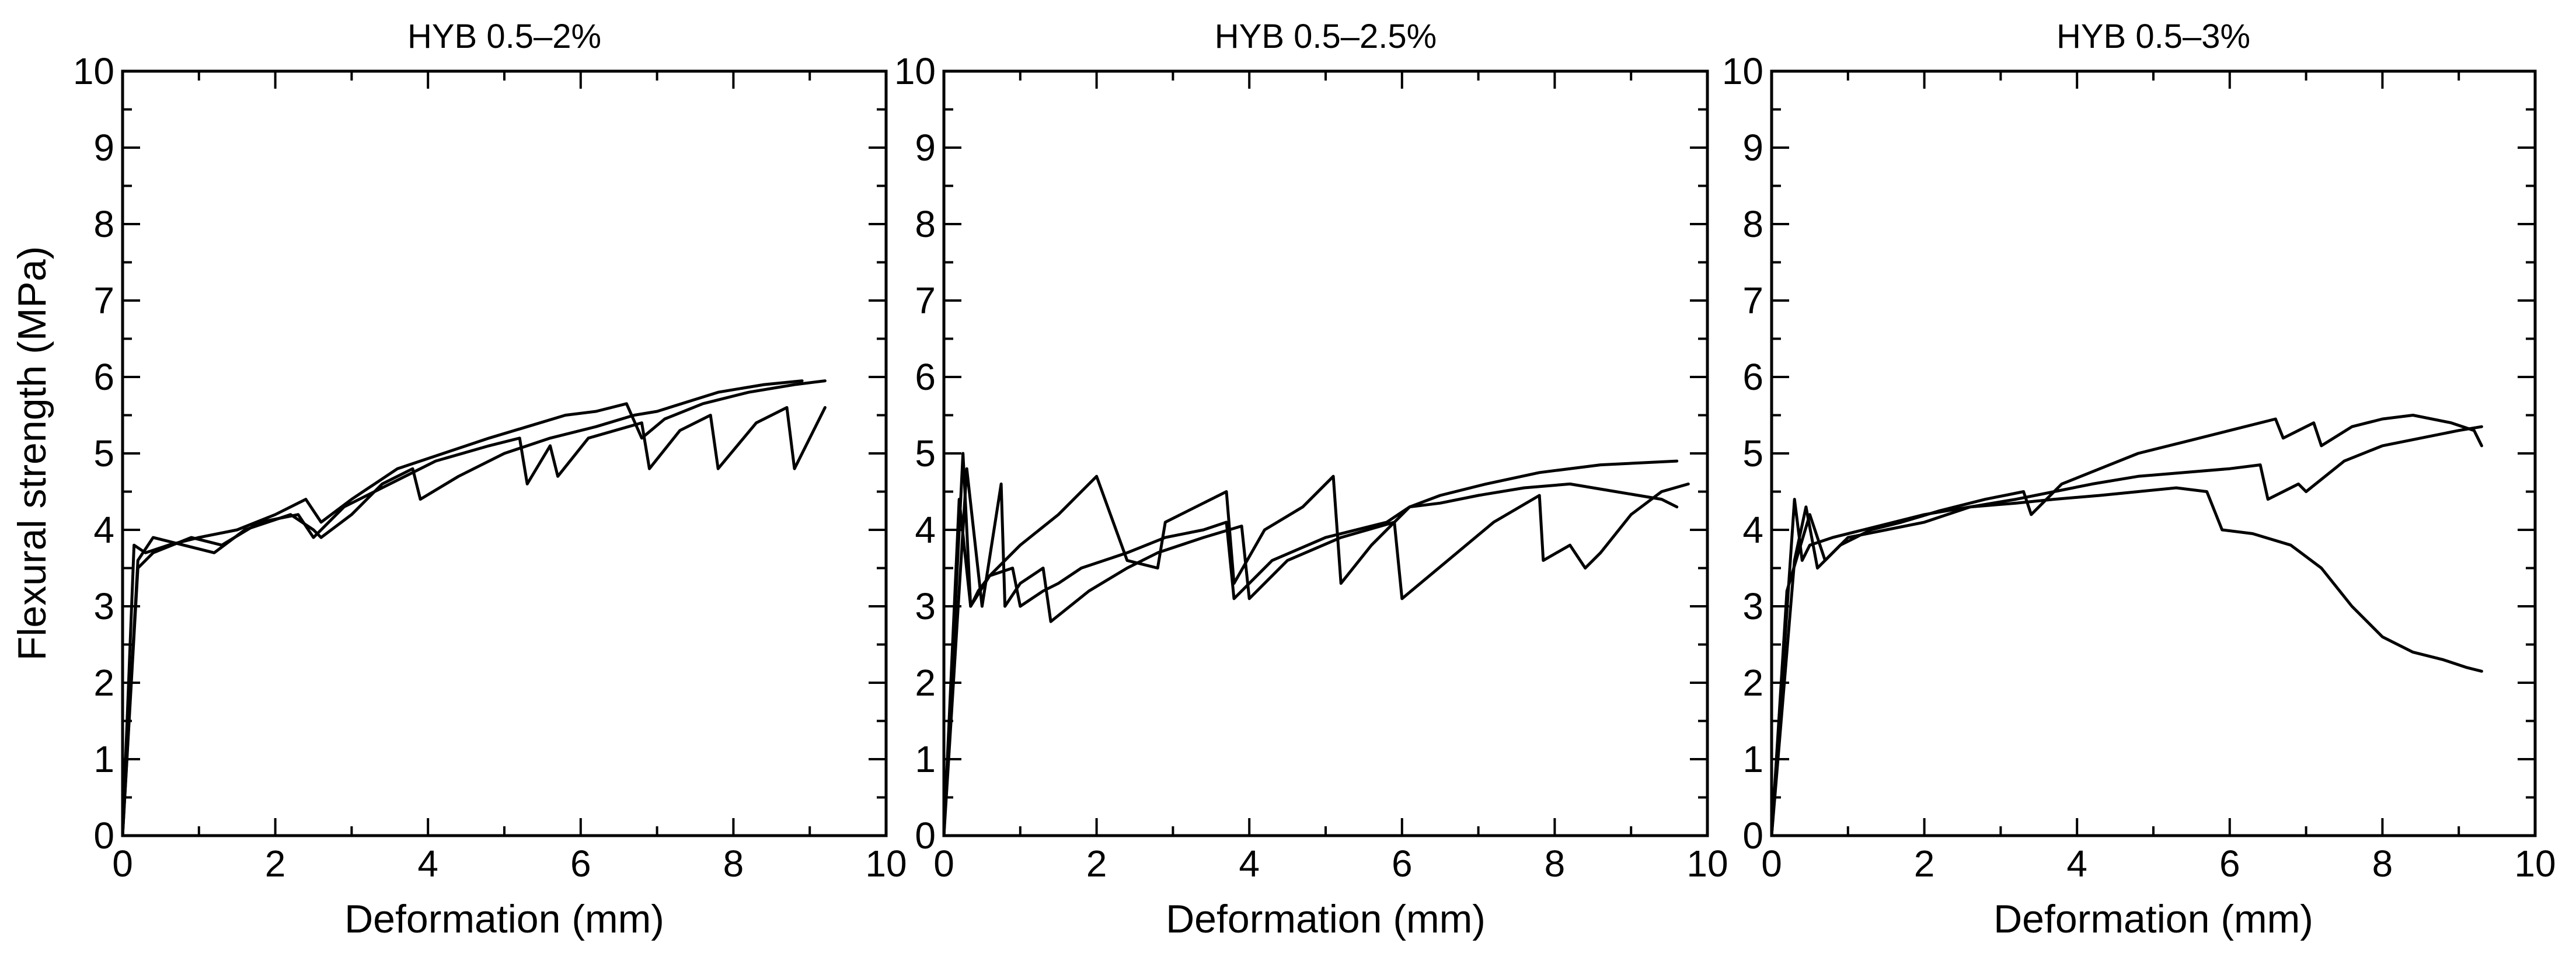  I want to click on panel-title: HYB 0.5–2%, so click(504, 36).